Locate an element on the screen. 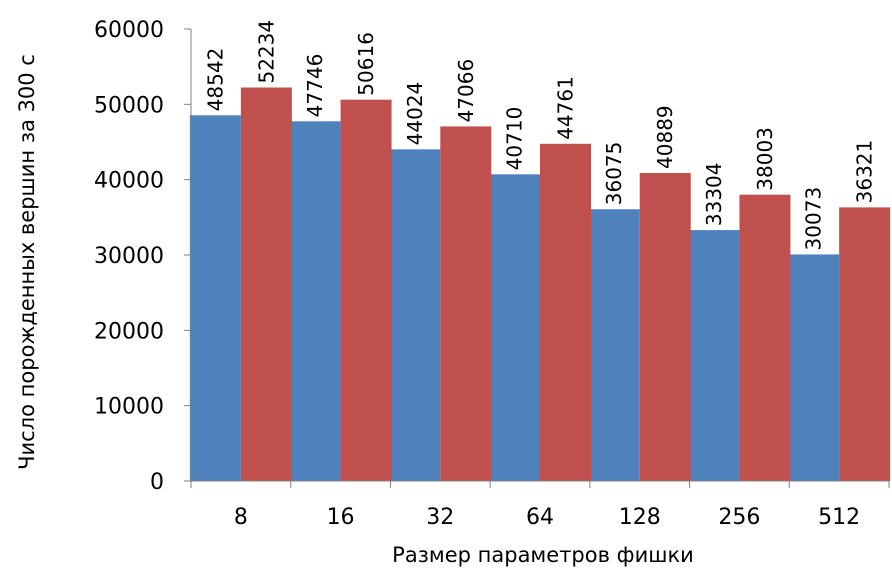 The height and width of the screenshot is (575, 892). data-label: 48542 is located at coordinates (215, 80).